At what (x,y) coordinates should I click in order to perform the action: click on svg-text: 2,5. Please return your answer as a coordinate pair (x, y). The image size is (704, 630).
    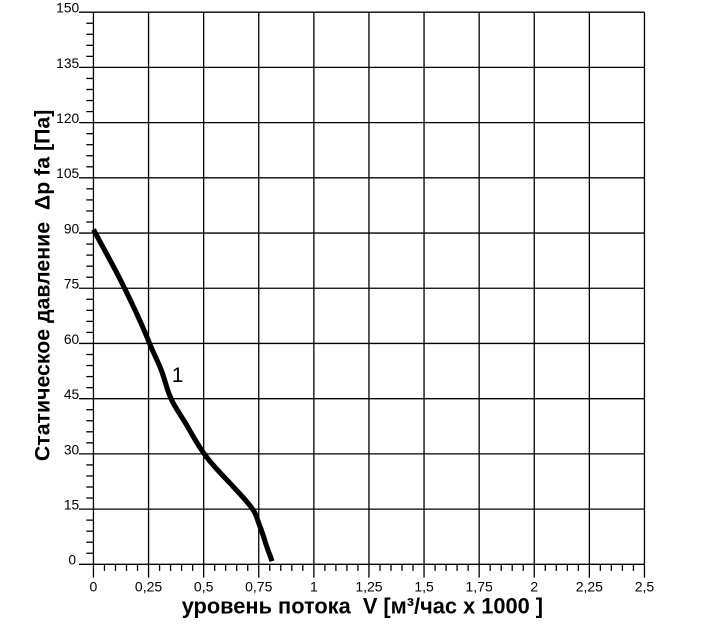
    Looking at the image, I should click on (645, 586).